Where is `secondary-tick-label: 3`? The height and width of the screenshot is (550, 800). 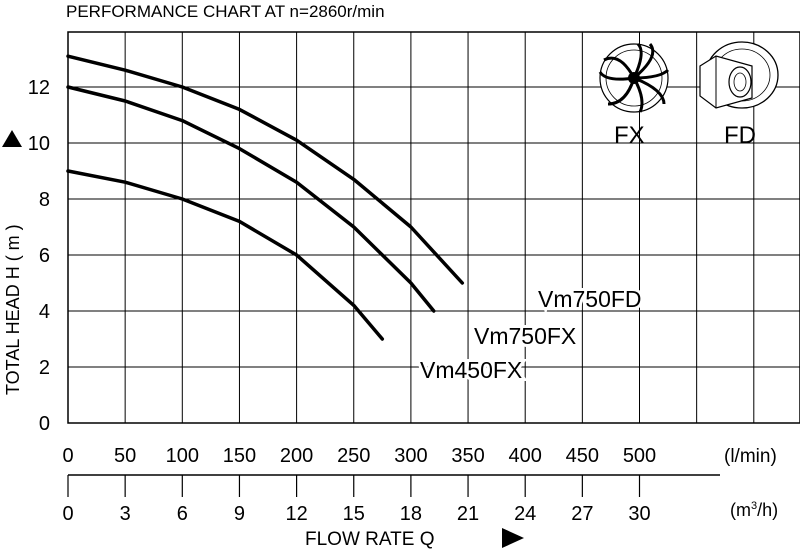
secondary-tick-label: 3 is located at coordinates (125, 514).